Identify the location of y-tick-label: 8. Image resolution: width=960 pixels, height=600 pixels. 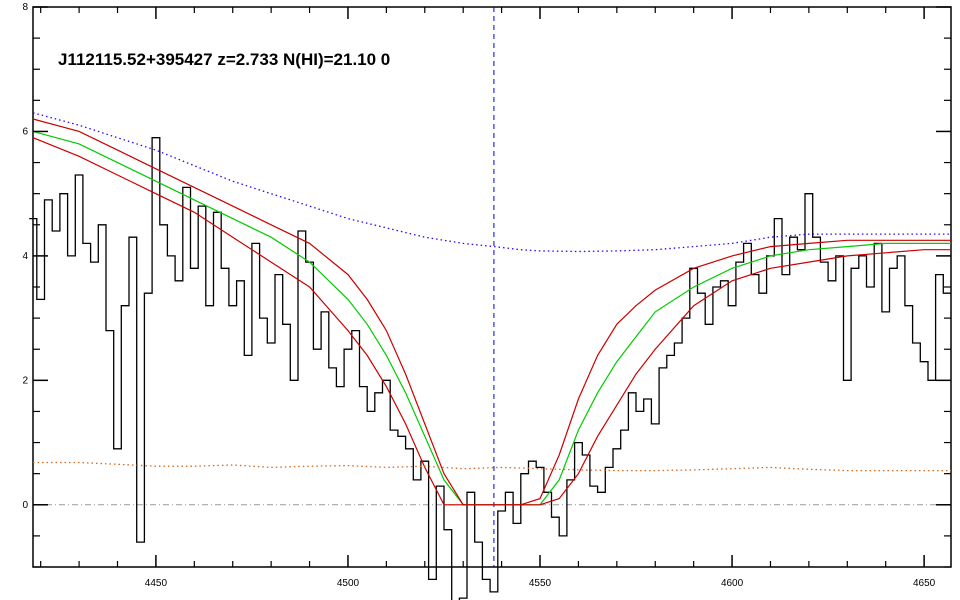
(25, 7).